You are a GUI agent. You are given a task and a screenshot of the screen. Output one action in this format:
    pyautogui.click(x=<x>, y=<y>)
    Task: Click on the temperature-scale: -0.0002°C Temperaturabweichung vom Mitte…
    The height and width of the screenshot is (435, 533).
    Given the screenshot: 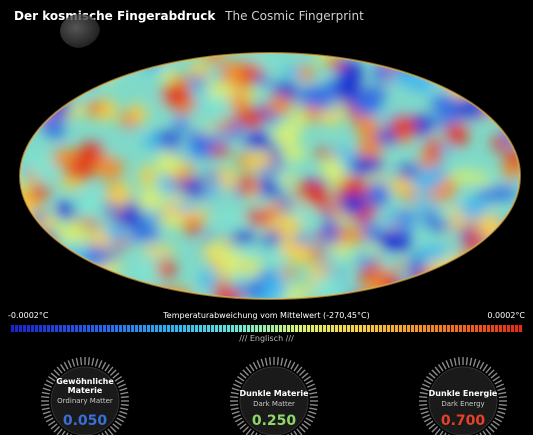 What is the action you would take?
    pyautogui.click(x=266, y=318)
    